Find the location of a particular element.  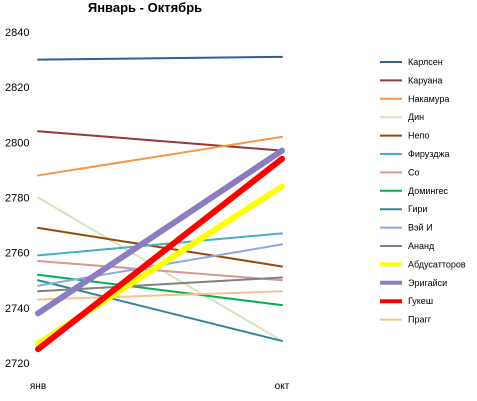

y-tick-label: 2720 is located at coordinates (17, 364).